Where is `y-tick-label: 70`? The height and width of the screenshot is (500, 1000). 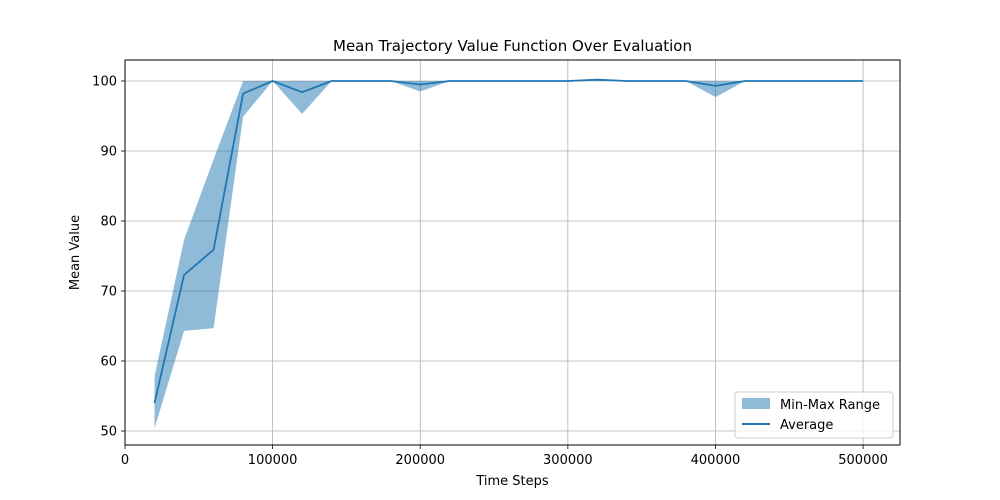 y-tick-label: 70 is located at coordinates (108, 292).